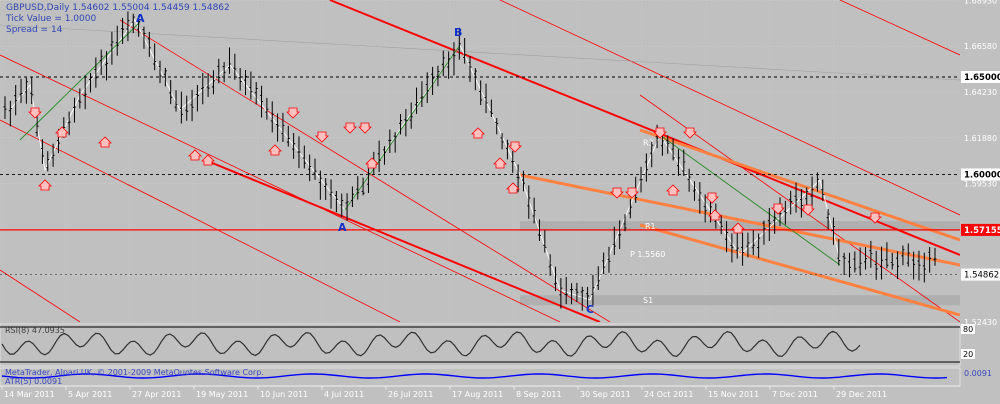  Describe the element at coordinates (284, 394) in the screenshot. I see `date-tick-label: 10 Jun 2011` at that location.